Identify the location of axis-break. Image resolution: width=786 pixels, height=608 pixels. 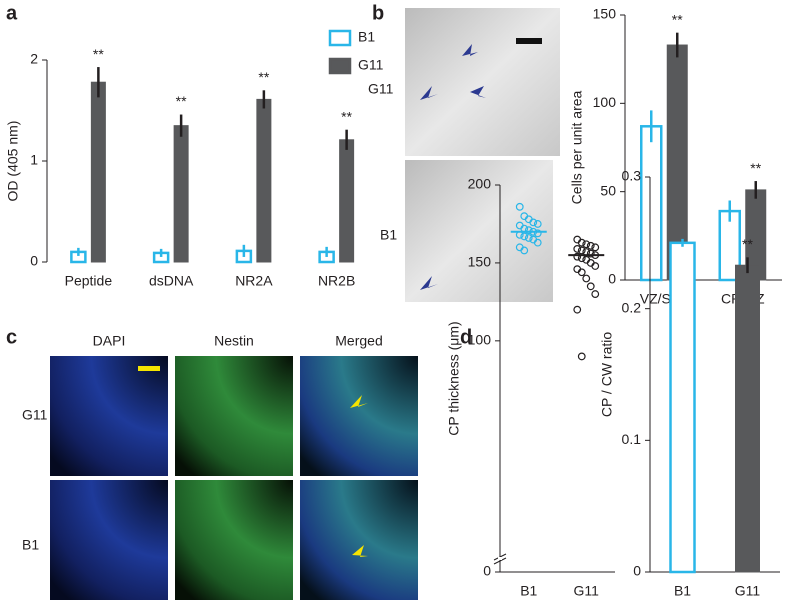
(500, 561).